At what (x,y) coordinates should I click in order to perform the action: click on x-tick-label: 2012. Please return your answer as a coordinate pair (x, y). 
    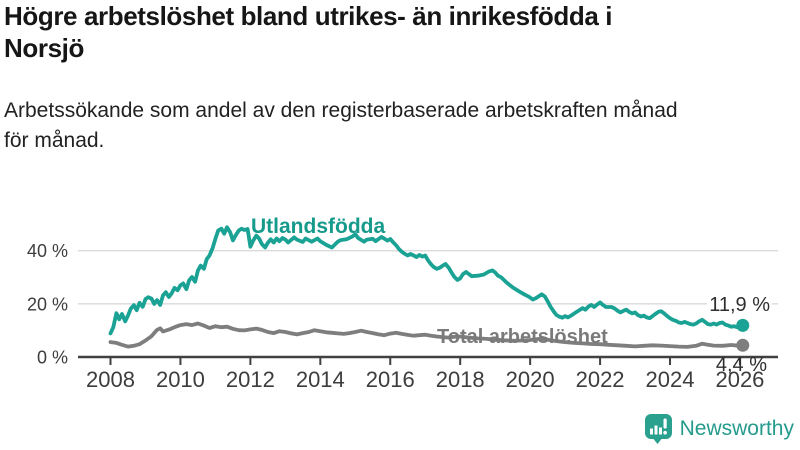
    Looking at the image, I should click on (250, 379).